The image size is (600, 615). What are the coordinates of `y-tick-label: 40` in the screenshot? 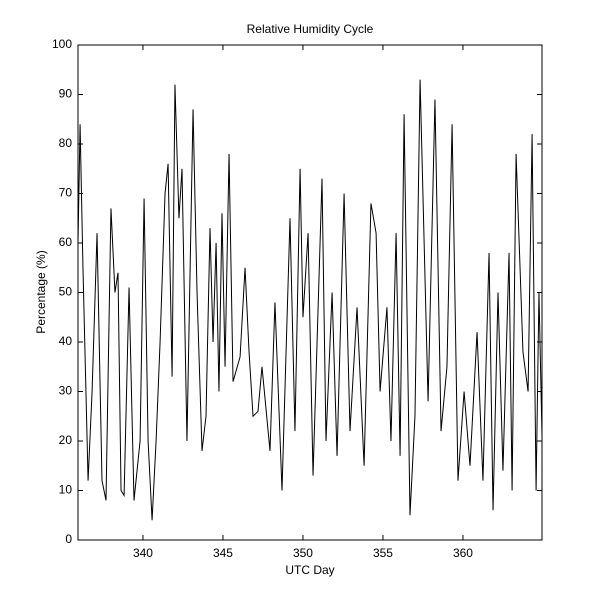 It's located at (66, 341).